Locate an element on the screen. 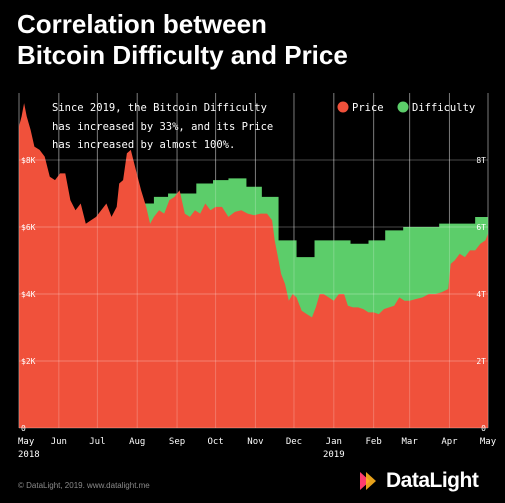  y-right-tick-label: 0 is located at coordinates (483, 428).